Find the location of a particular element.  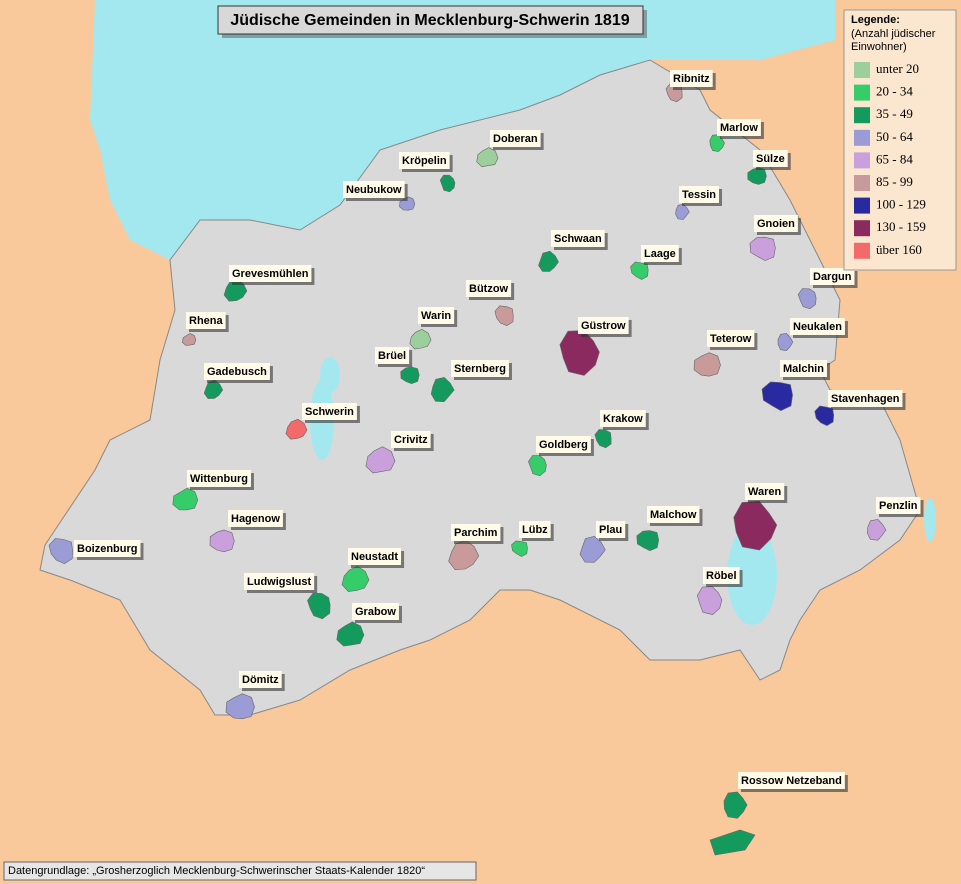

town-label: Ribnitz is located at coordinates (693, 80).